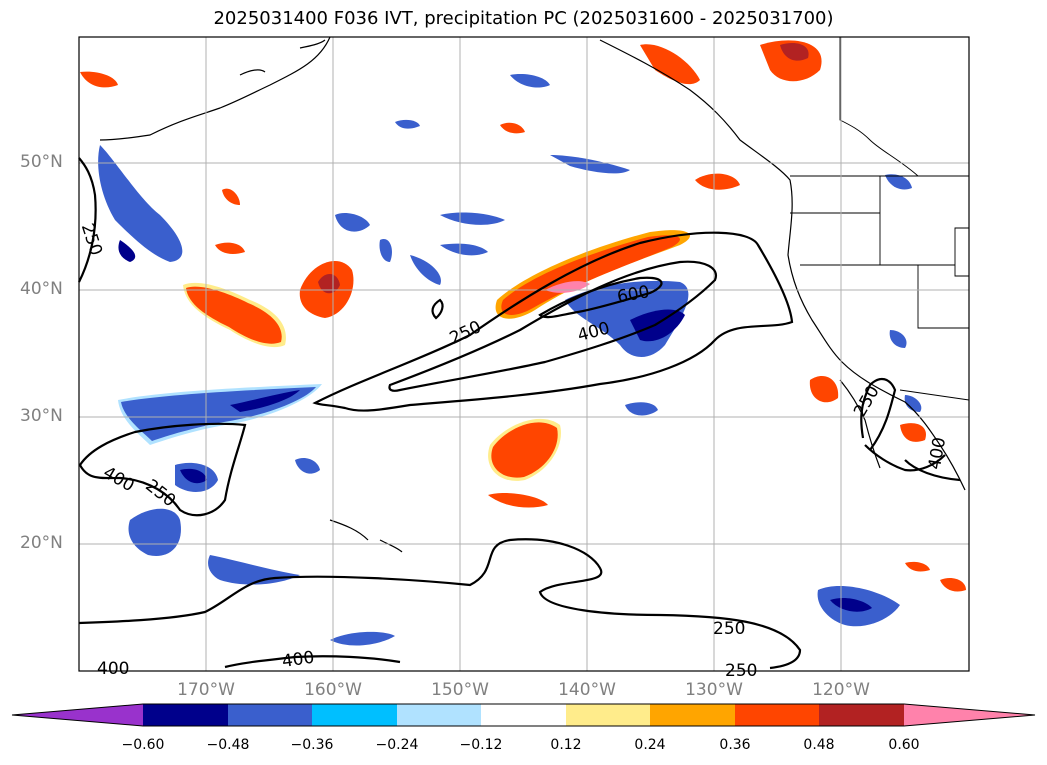 Image resolution: width=1047 pixels, height=765 pixels. I want to click on lon-label: 130°W, so click(714, 690).